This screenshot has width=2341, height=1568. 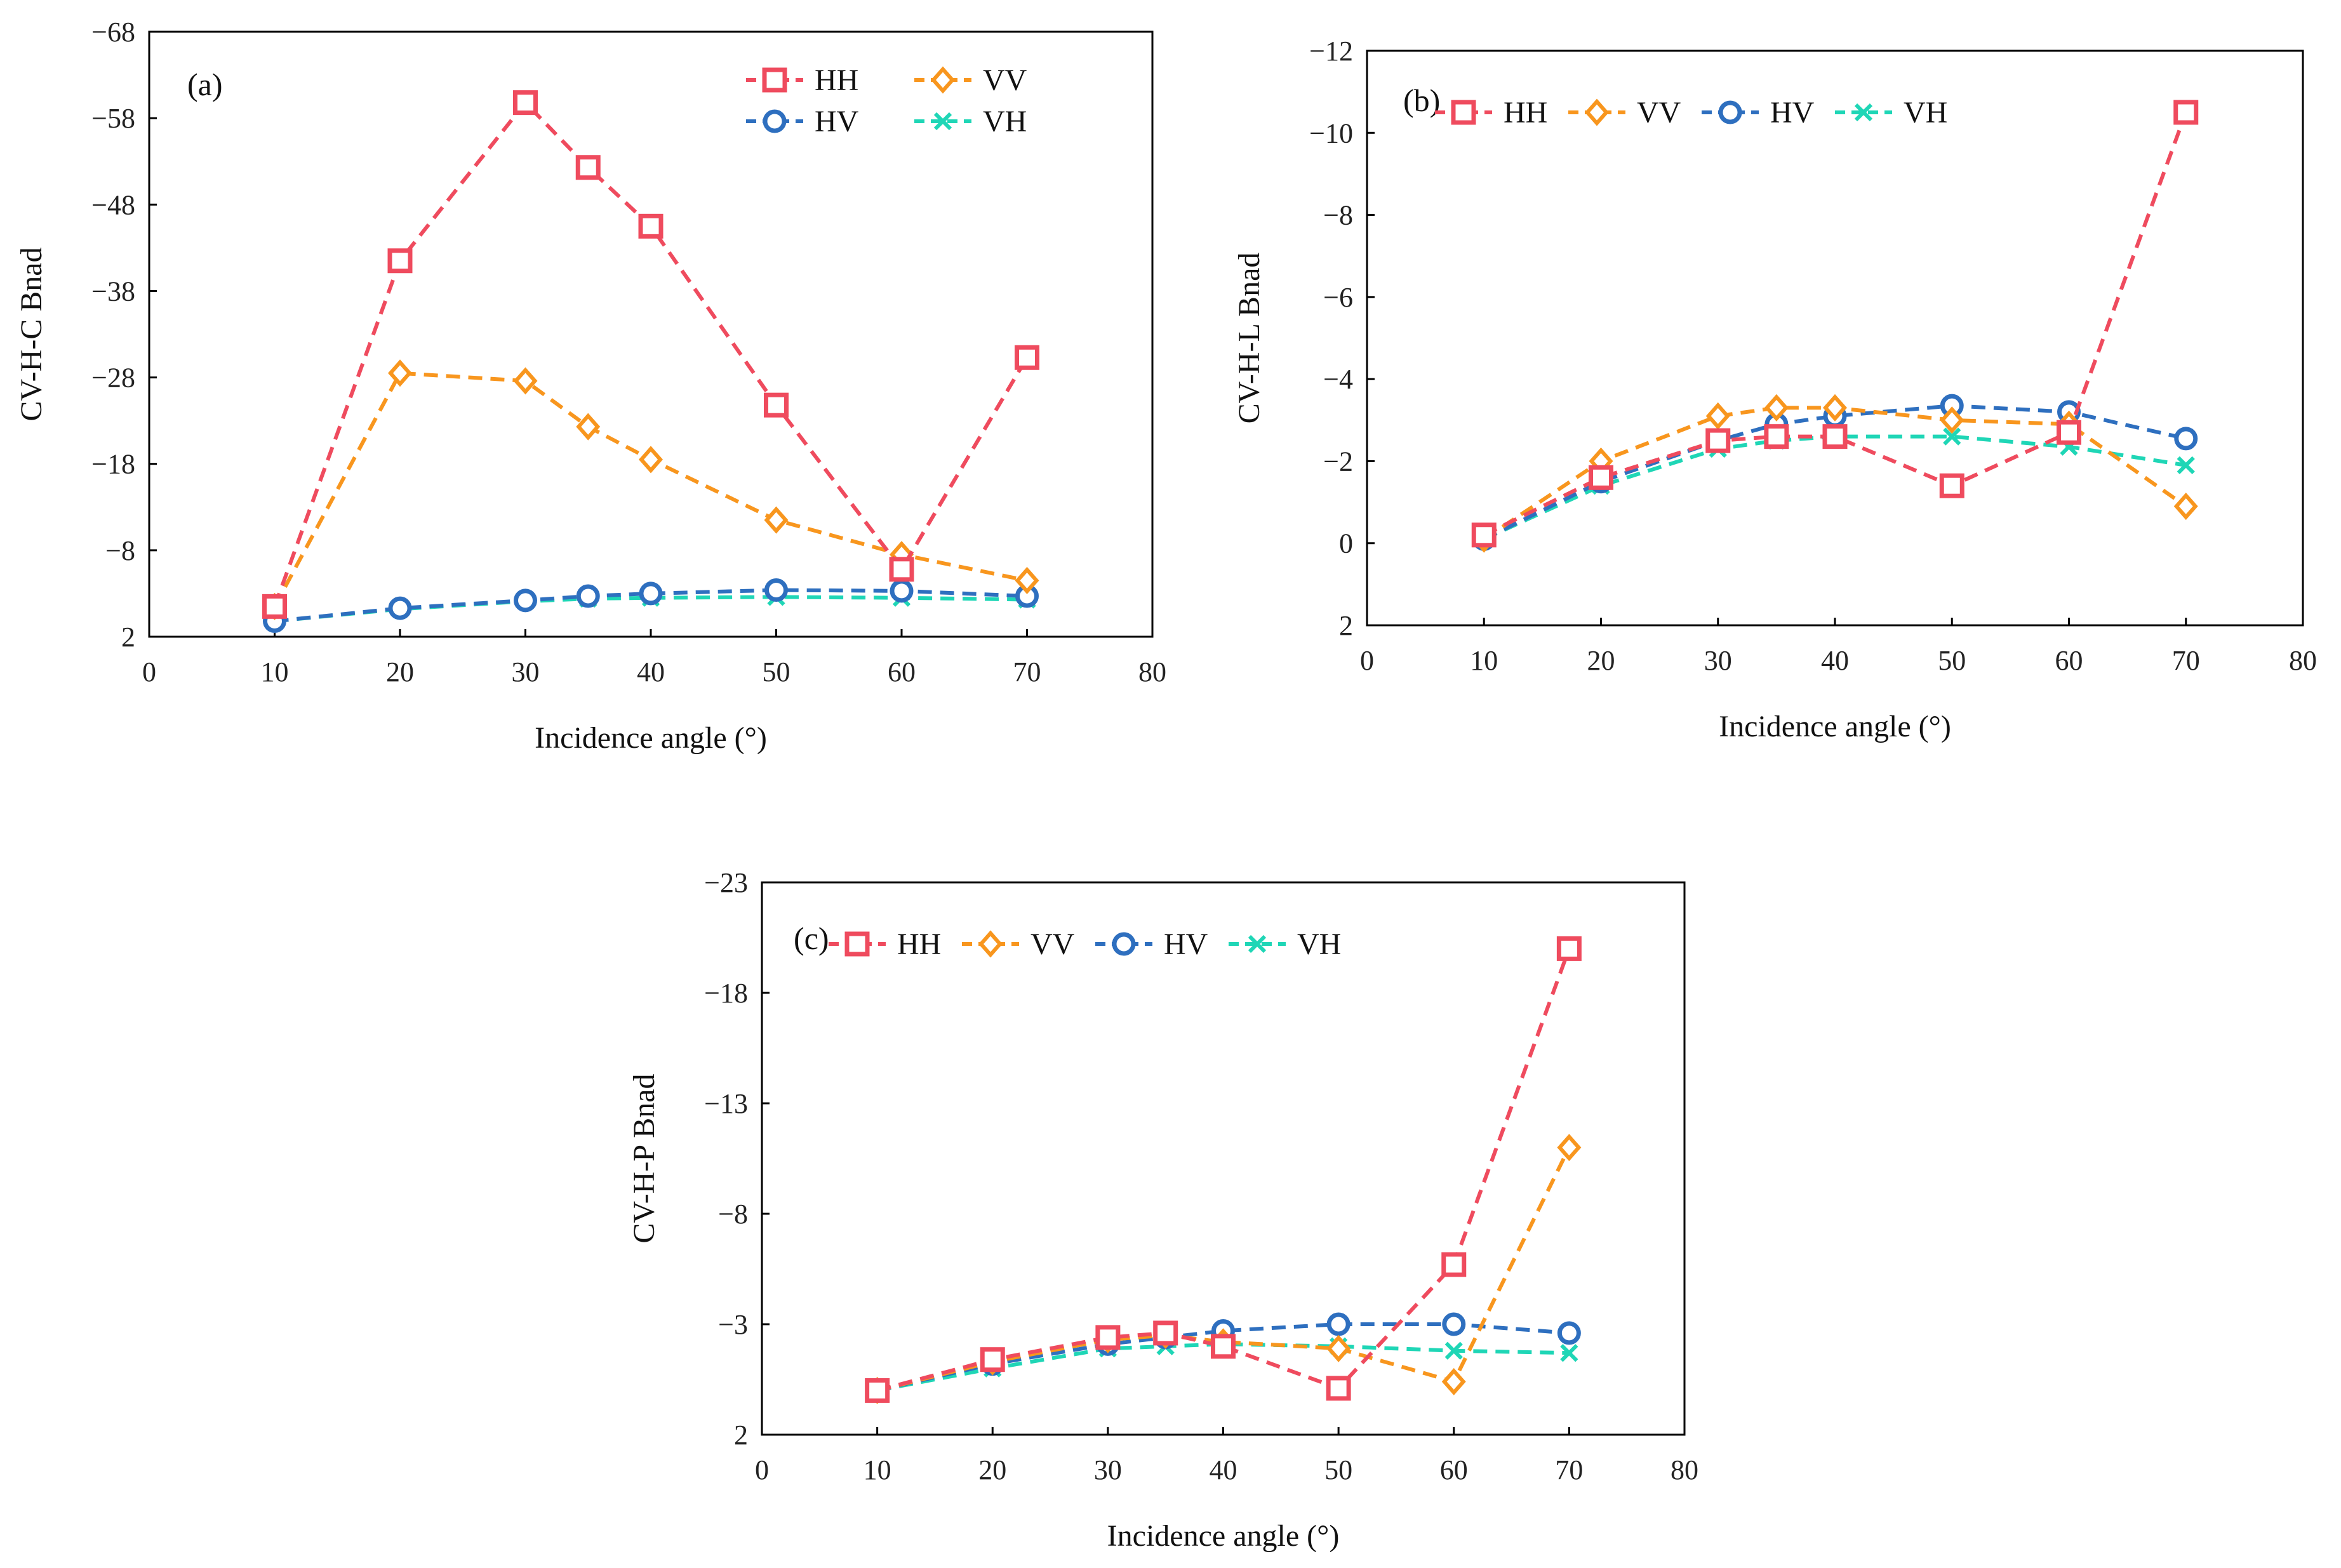 What do you see at coordinates (1249, 338) in the screenshot?
I see `y-axis-label: CV-H-L Bnad` at bounding box center [1249, 338].